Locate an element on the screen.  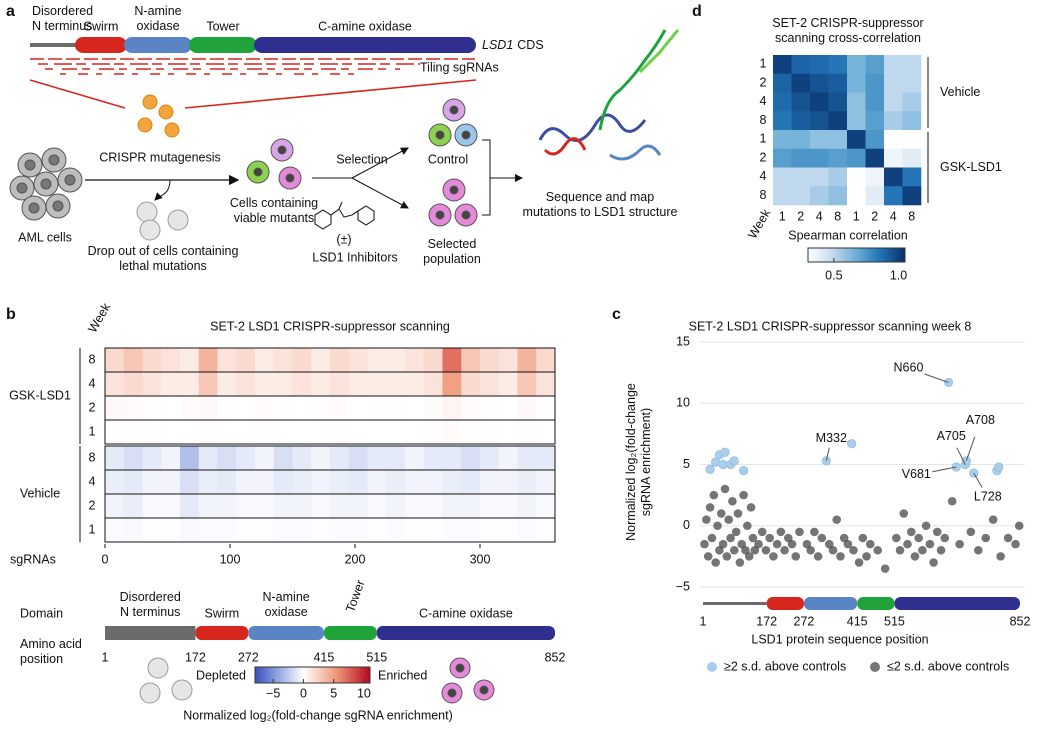
text-line: population is located at coordinates (452, 259).